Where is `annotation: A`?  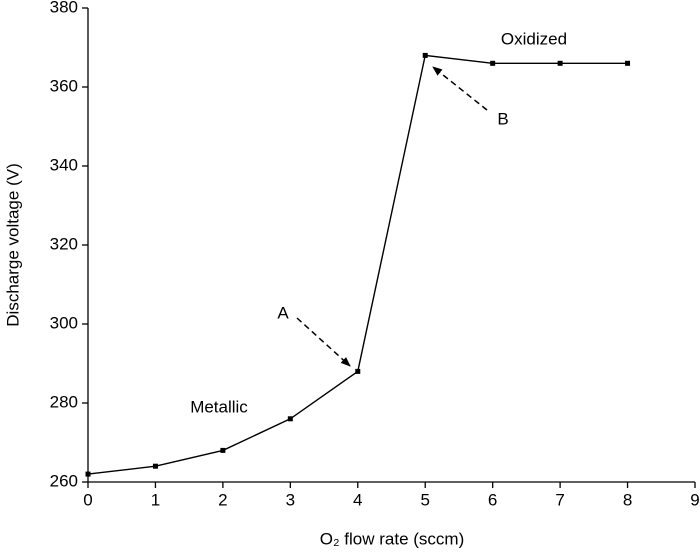 annotation: A is located at coordinates (283, 312).